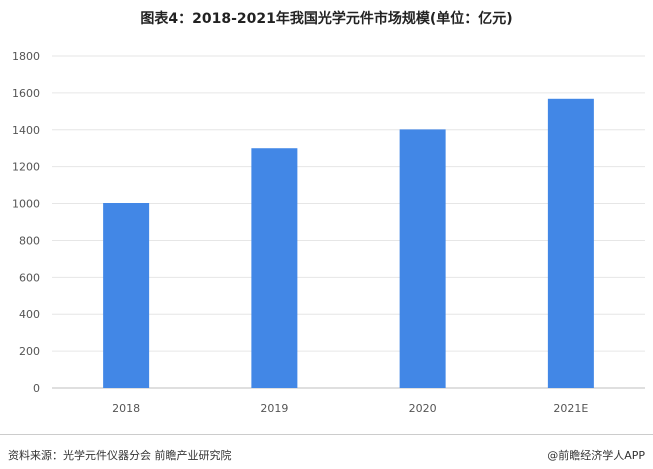 This screenshot has width=653, height=469. What do you see at coordinates (26, 130) in the screenshot?
I see `y-tick-label: 1400` at bounding box center [26, 130].